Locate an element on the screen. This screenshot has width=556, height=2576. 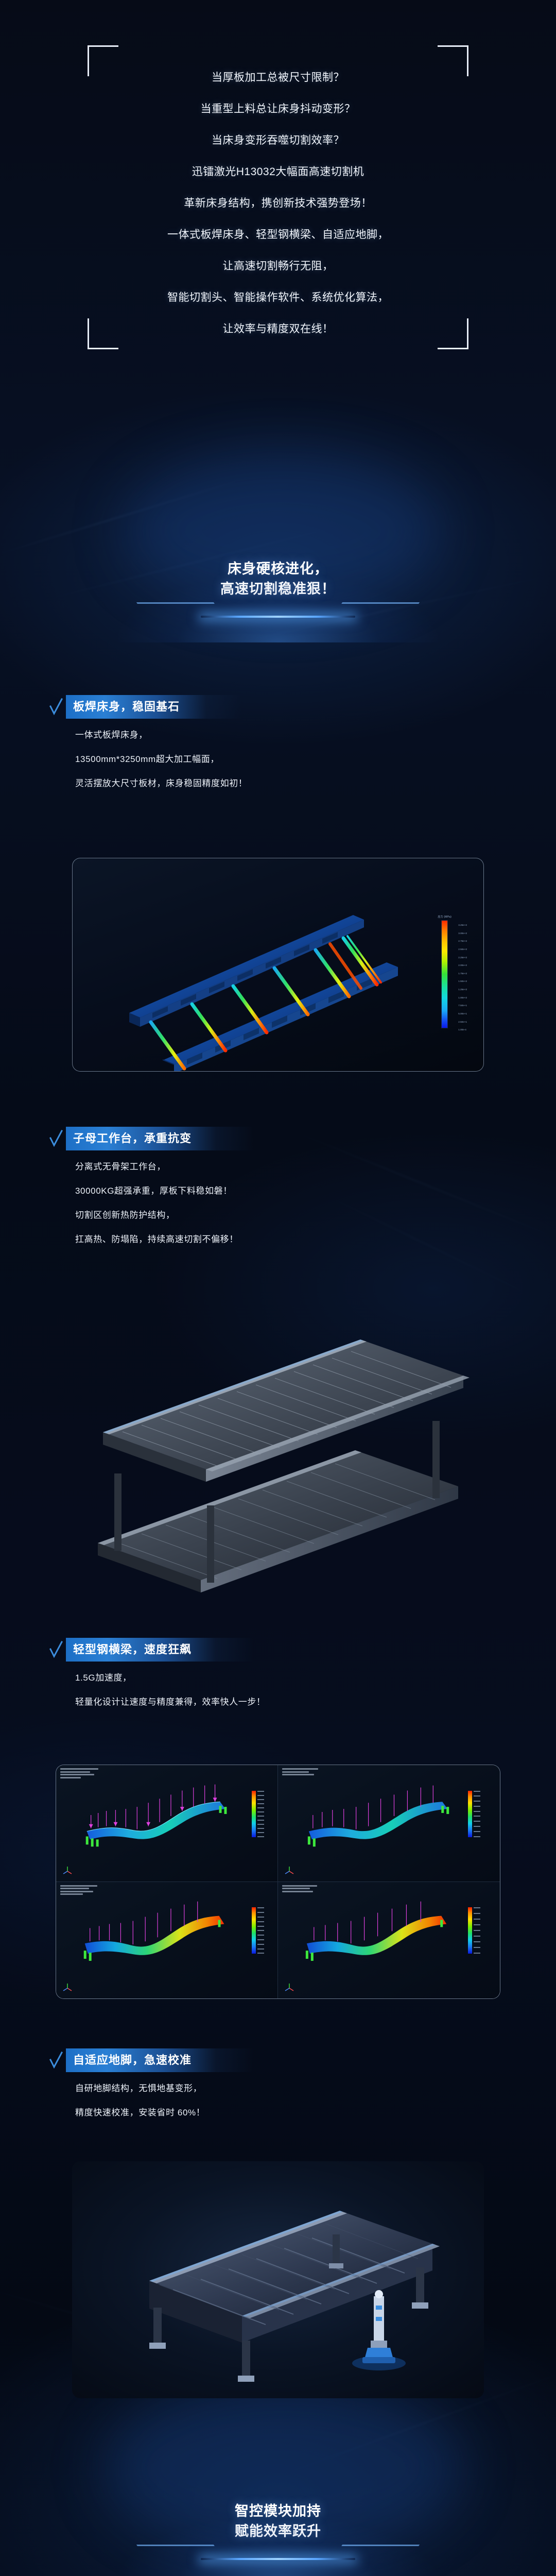
legend-tick: 1.75e+2 is located at coordinates (462, 973).